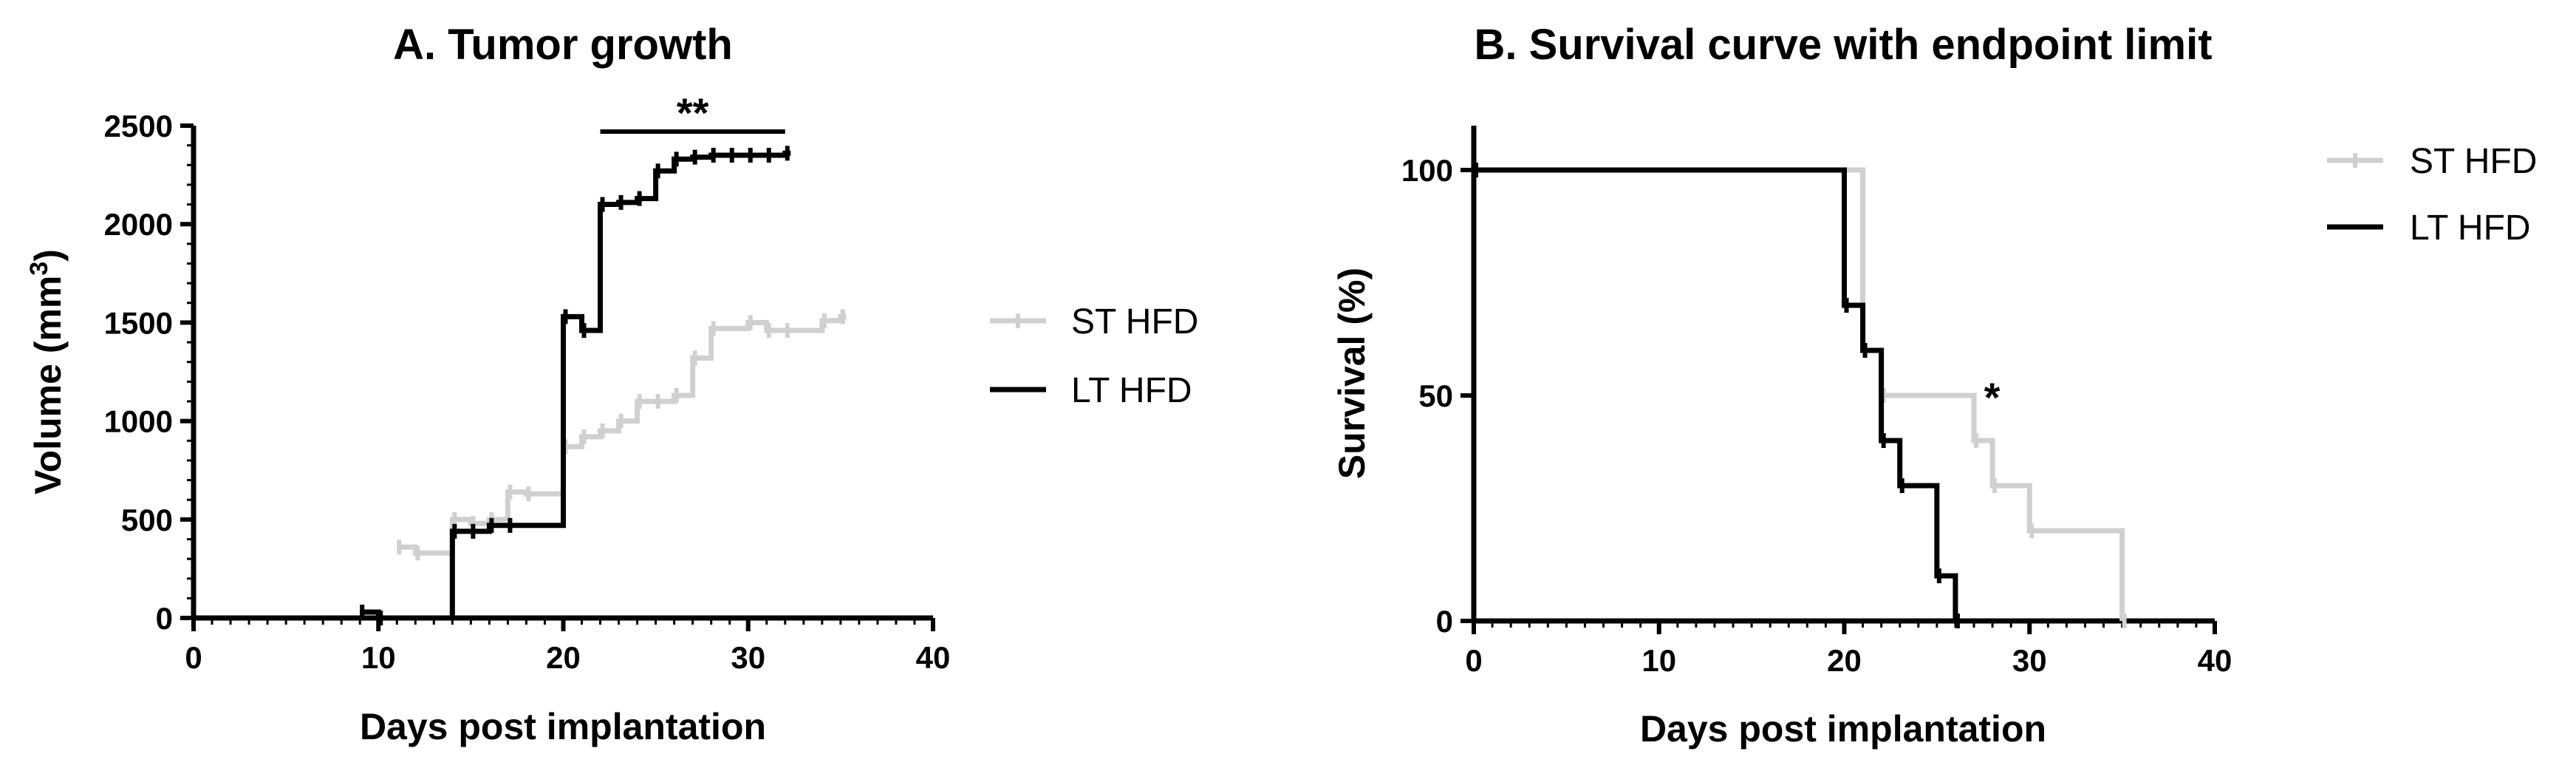  I want to click on panel-a-legend-label-st-hfd: ST HFD, so click(1134, 322).